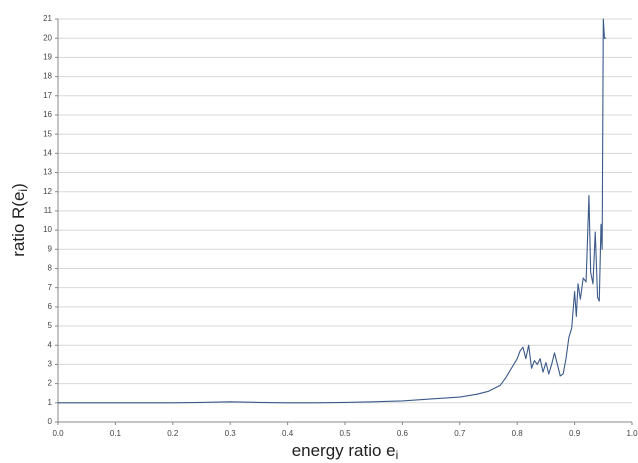  I want to click on y-axis-title: ratio R(ei), so click(19, 220).